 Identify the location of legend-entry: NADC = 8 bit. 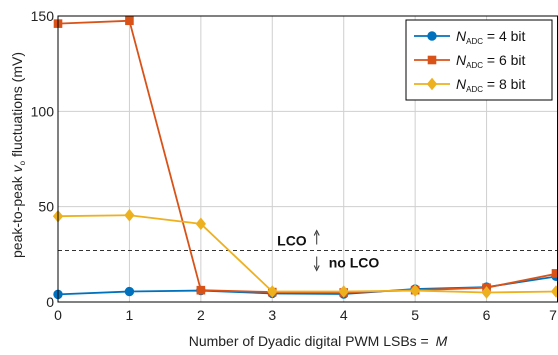
(470, 85).